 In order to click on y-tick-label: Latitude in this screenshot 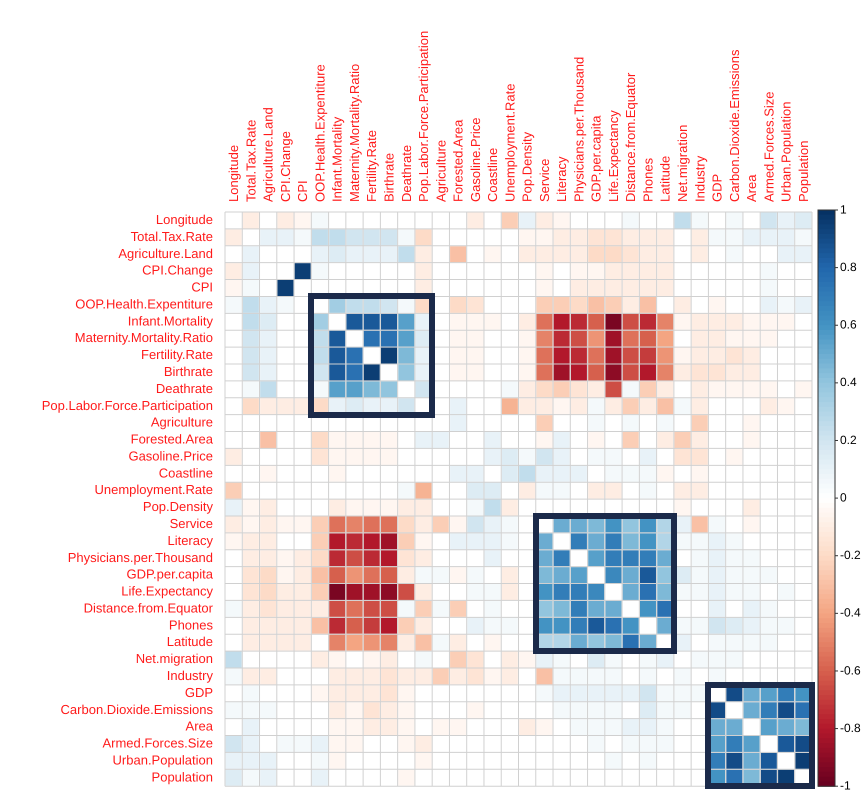, I will do `click(189, 642)`.